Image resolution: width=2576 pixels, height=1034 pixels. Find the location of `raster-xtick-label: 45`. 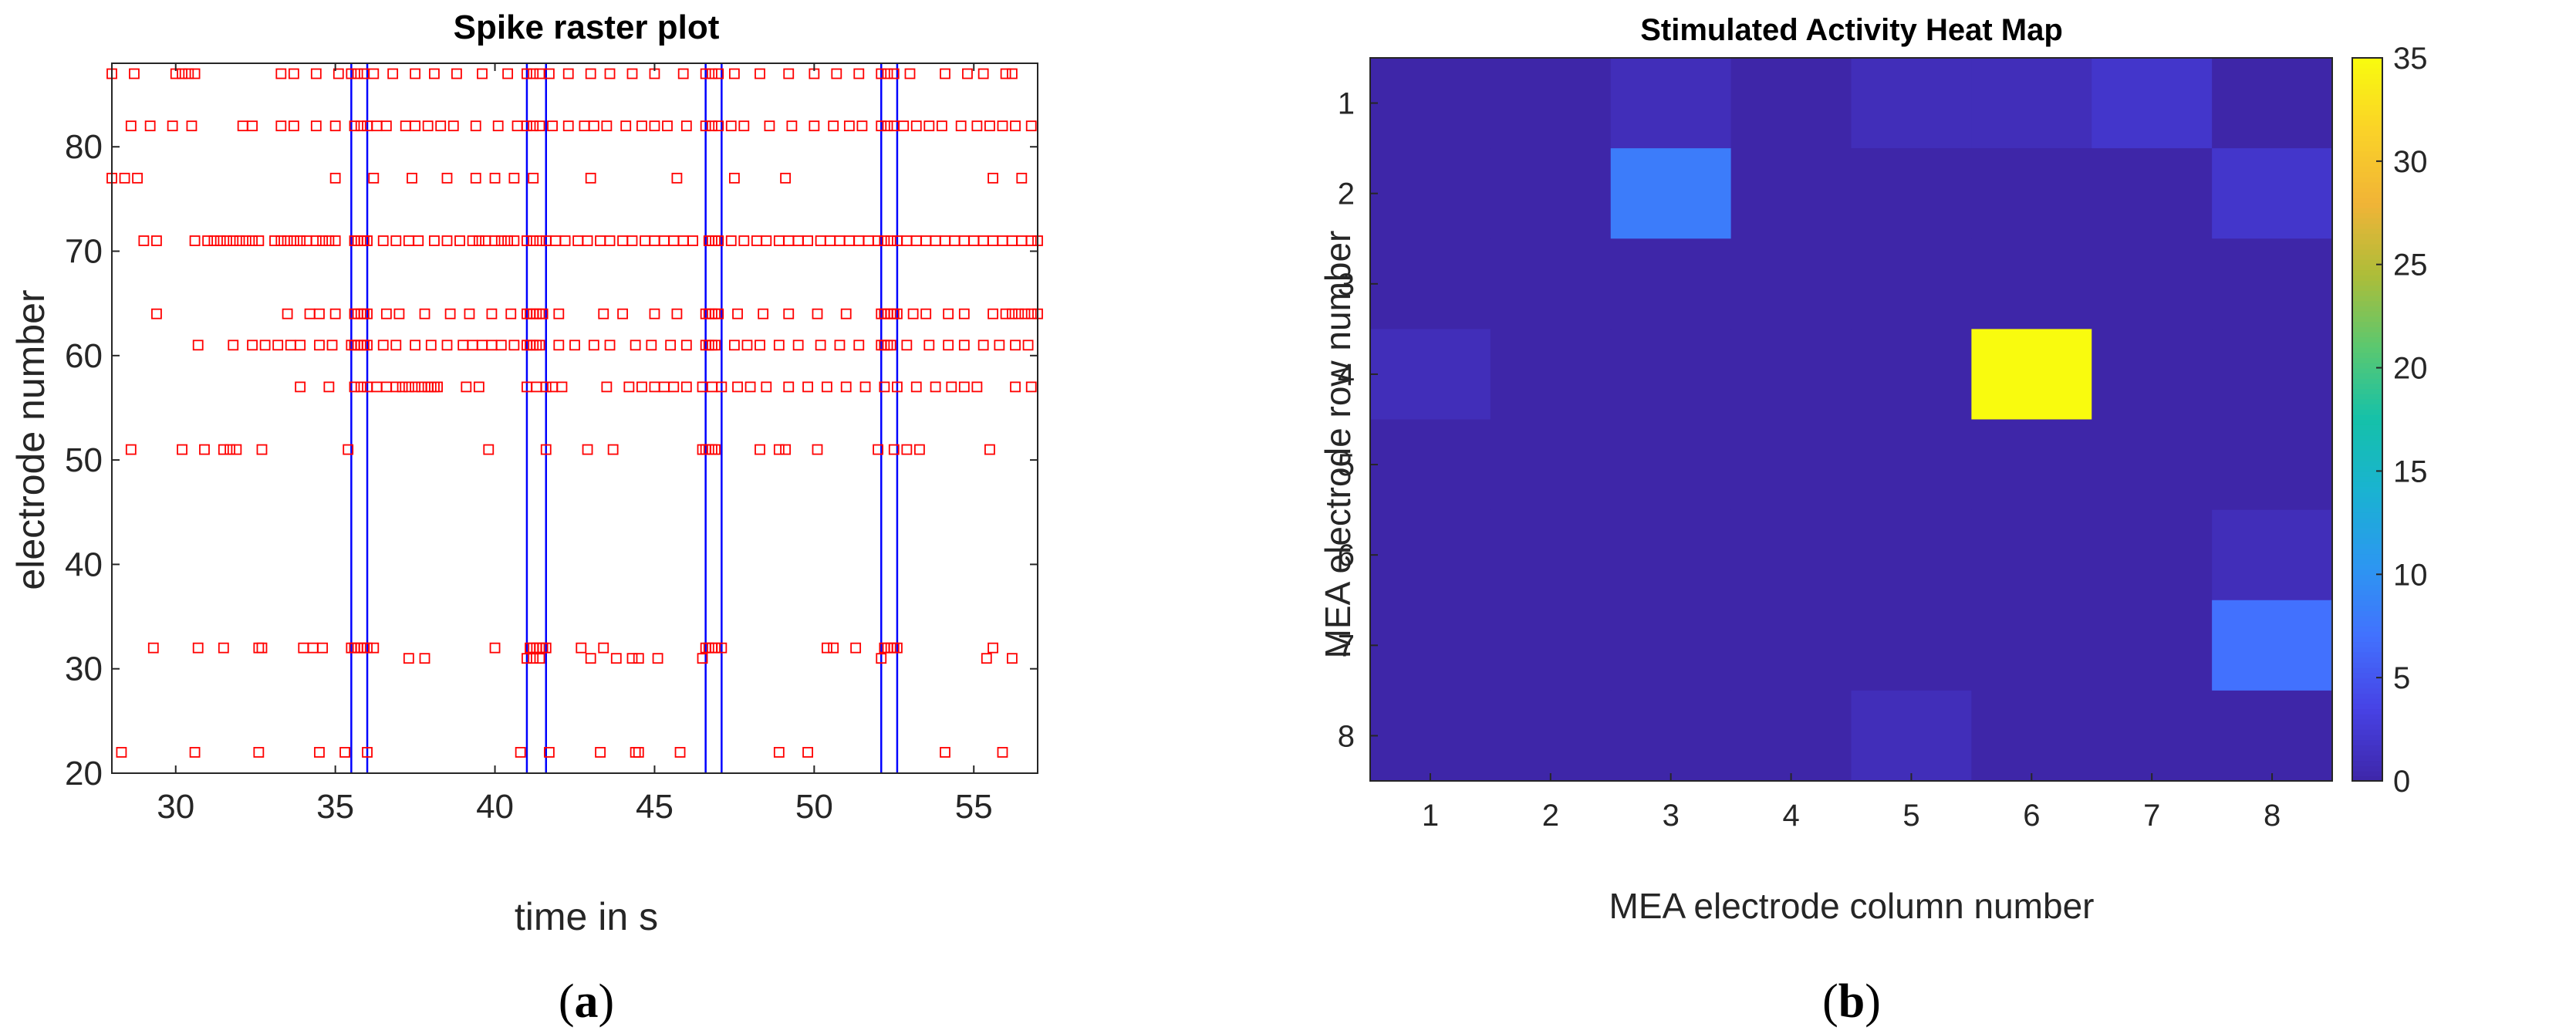

raster-xtick-label: 45 is located at coordinates (655, 807).